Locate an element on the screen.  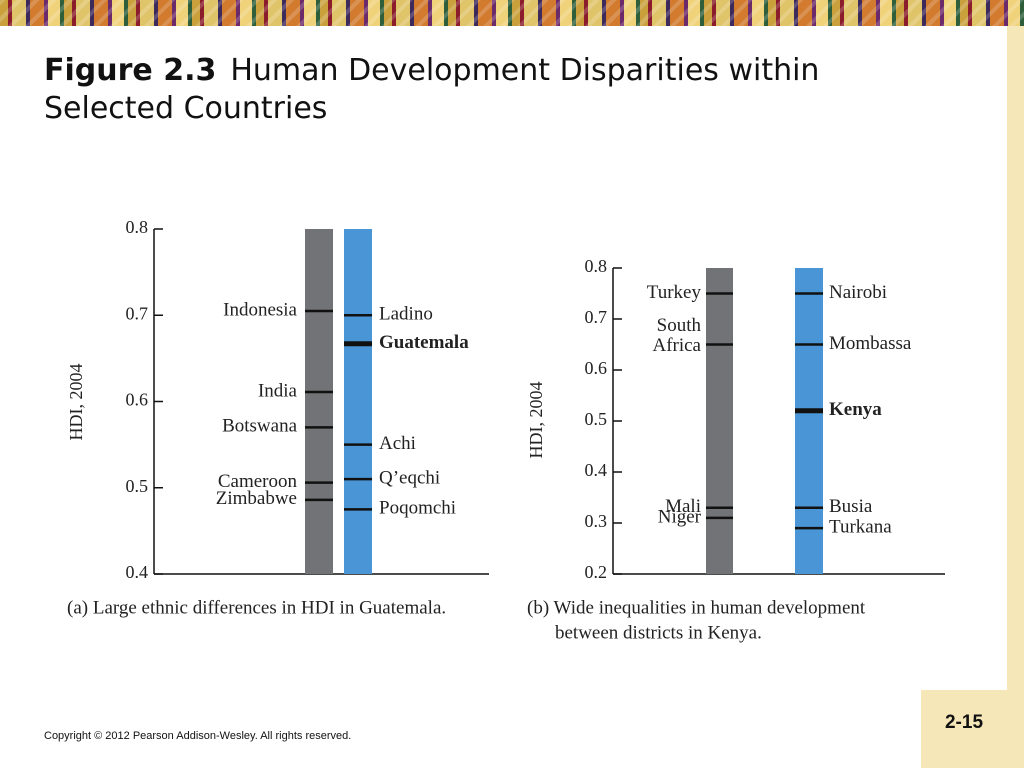
hdi-marker-label: Cameroon is located at coordinates (258, 481).